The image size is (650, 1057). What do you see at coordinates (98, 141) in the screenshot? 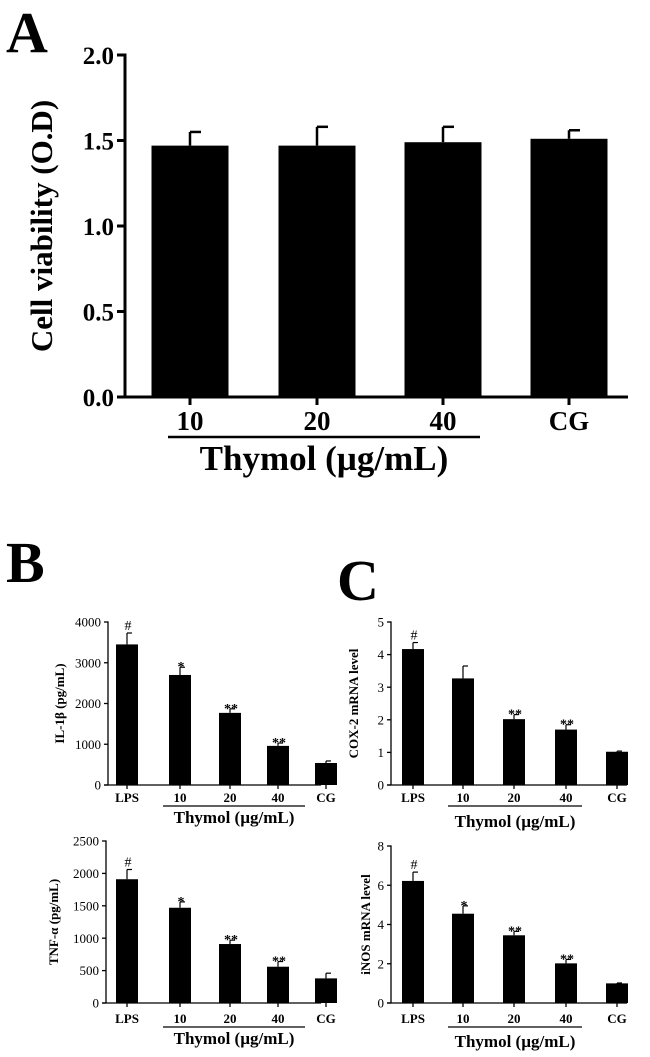
I see `y-tick-label: 1.5` at bounding box center [98, 141].